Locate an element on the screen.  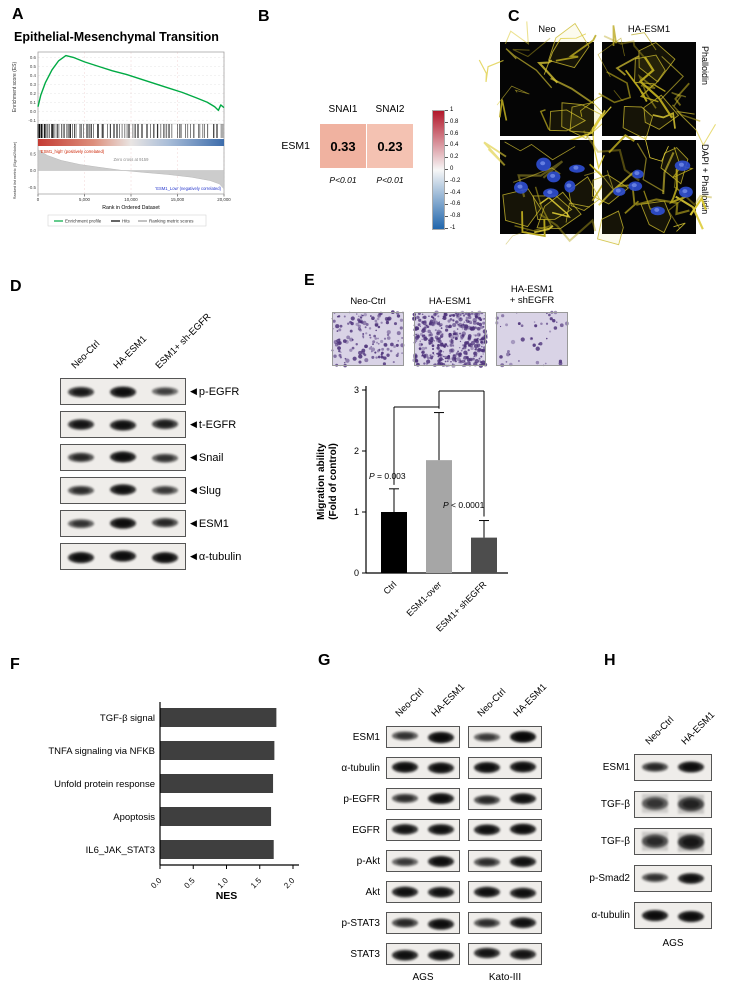
panel-label-b: B is located at coordinates (264, 16).